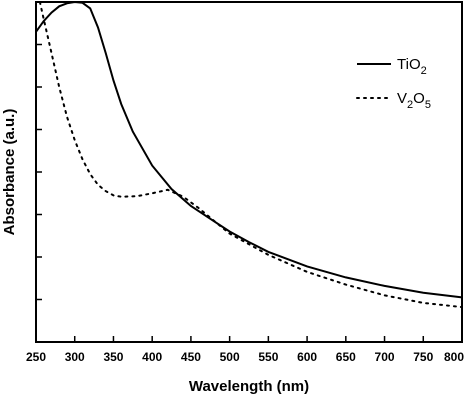 This screenshot has height=401, width=474. I want to click on y-axis-label: Absorbance (a.u.), so click(9, 172).